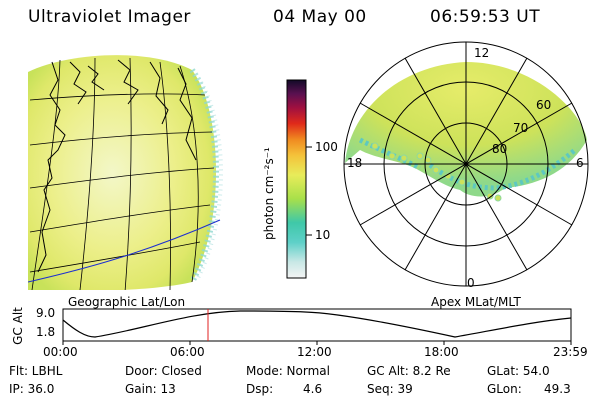  Describe the element at coordinates (60, 352) in the screenshot. I see `timeline-x-tick-0000: 00:00` at that location.